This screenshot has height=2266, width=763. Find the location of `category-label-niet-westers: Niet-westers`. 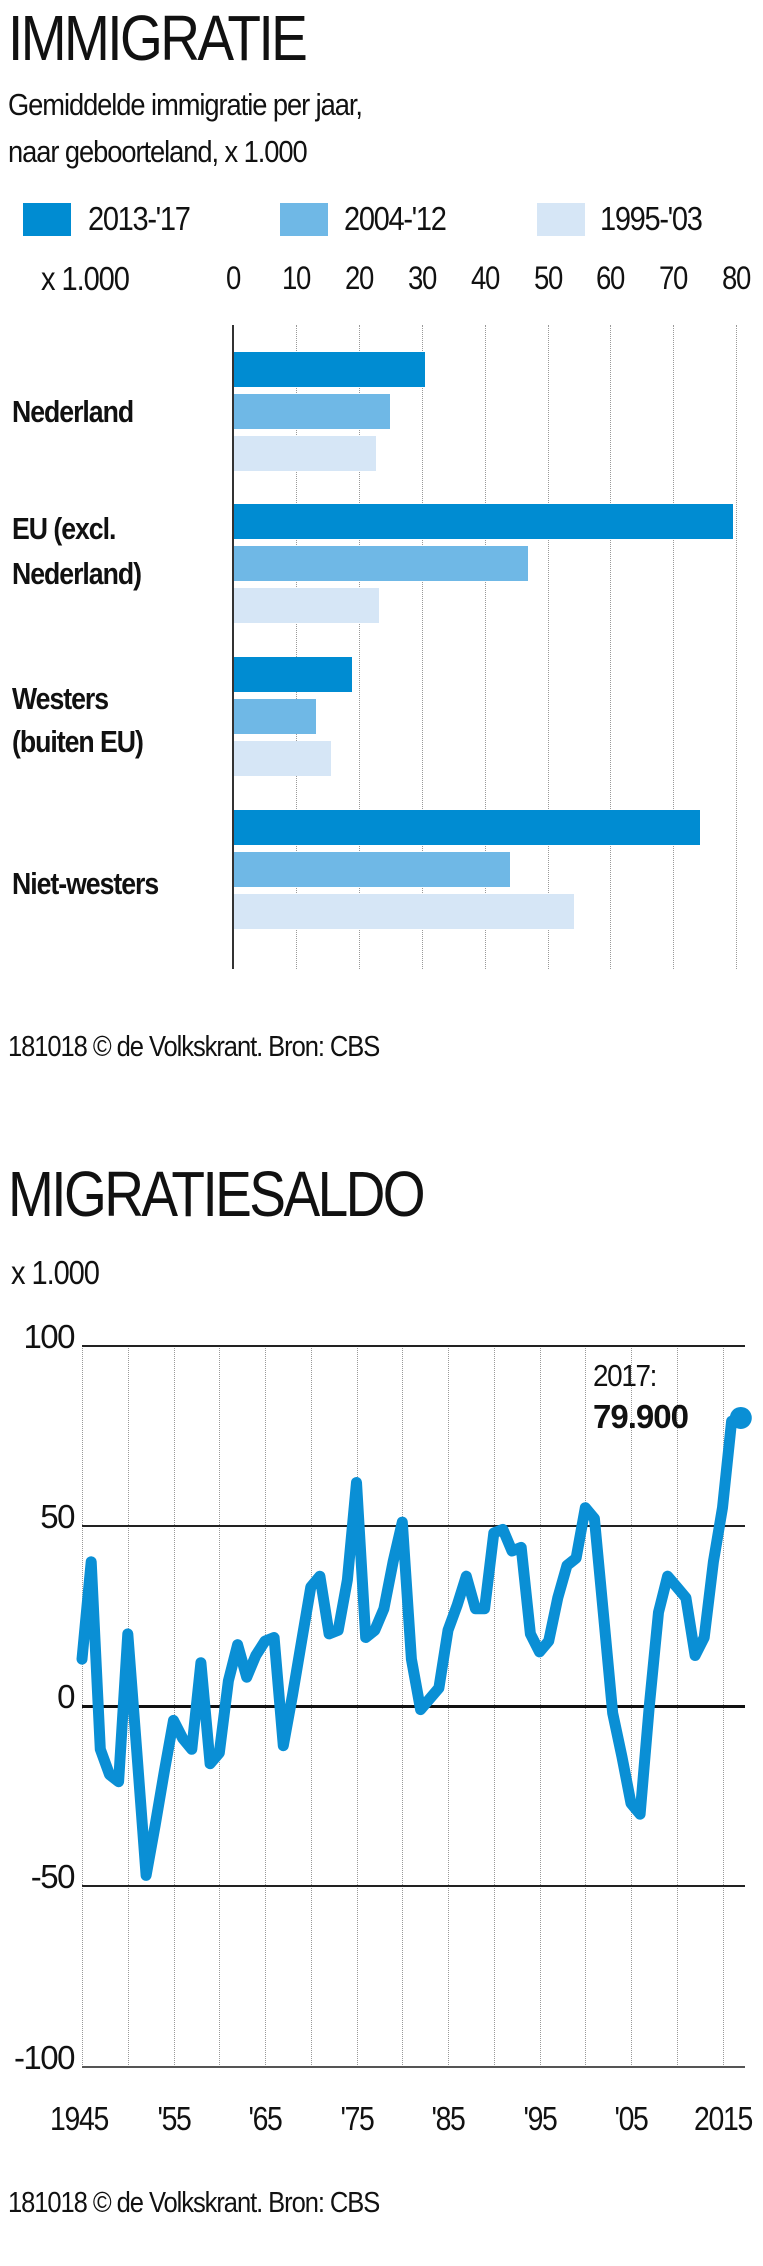

category-label-niet-westers: Niet-westers is located at coordinates (85, 883).